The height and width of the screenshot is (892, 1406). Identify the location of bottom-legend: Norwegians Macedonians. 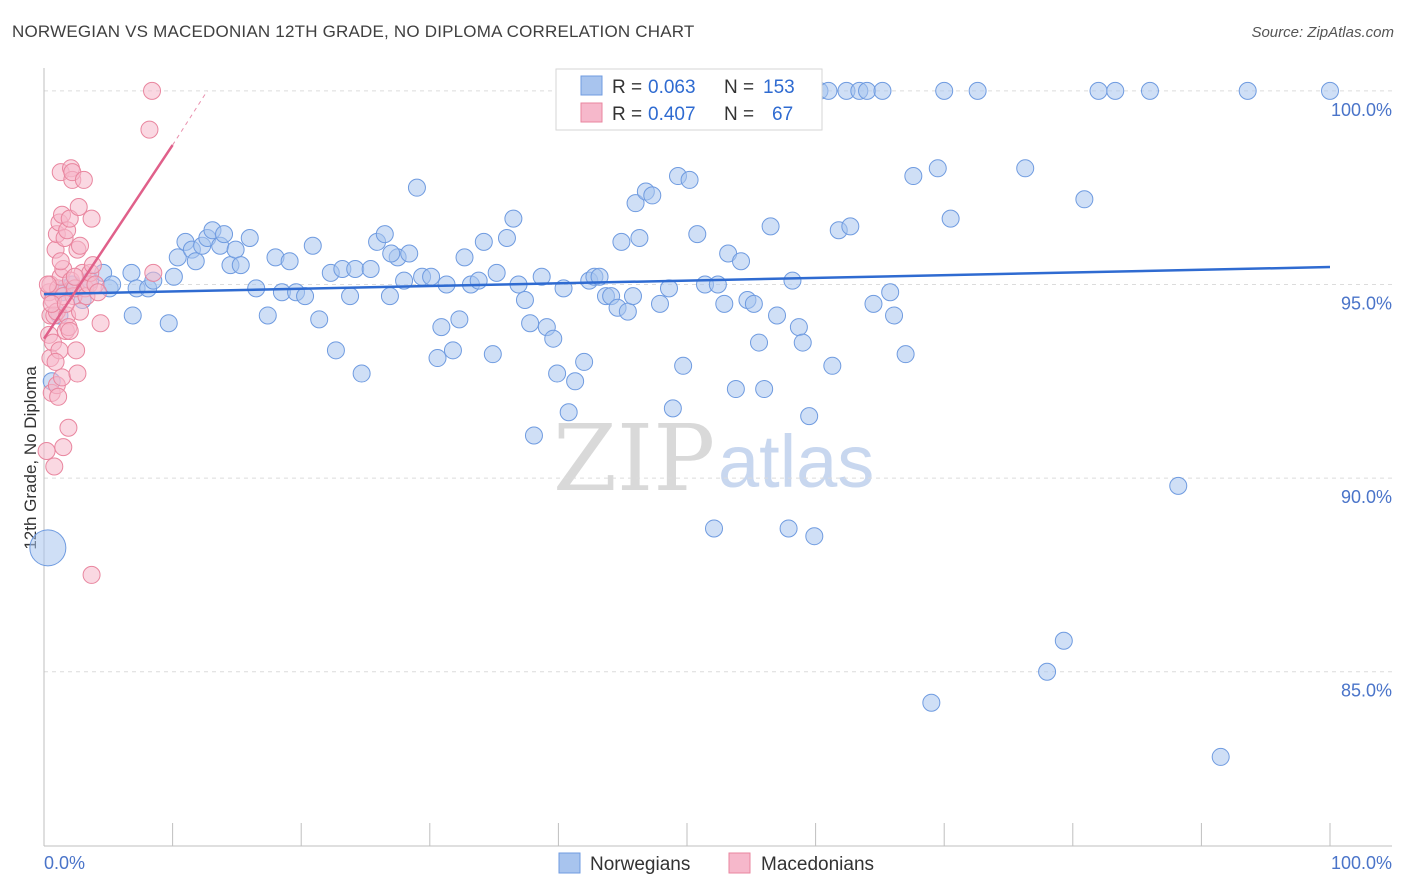
(716, 863).